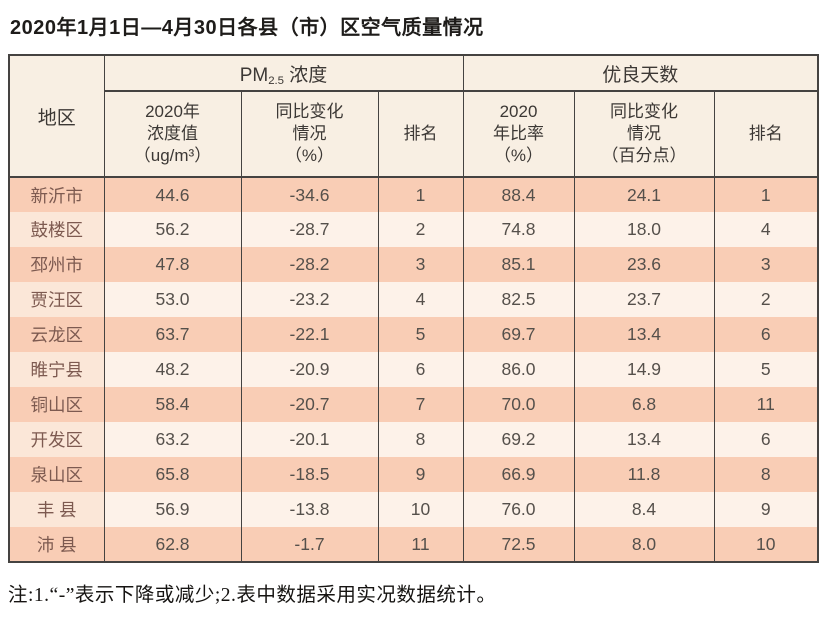  I want to click on header-gooddays-change: 同比变化 情况 （百分点）, so click(644, 134).